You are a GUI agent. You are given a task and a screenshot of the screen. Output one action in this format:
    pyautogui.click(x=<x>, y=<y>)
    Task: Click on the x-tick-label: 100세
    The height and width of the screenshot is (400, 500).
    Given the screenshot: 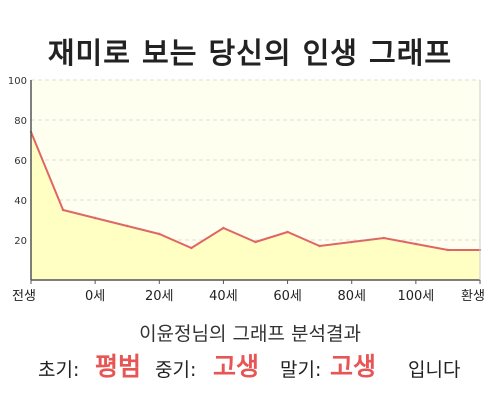 What is the action you would take?
    pyautogui.click(x=415, y=296)
    